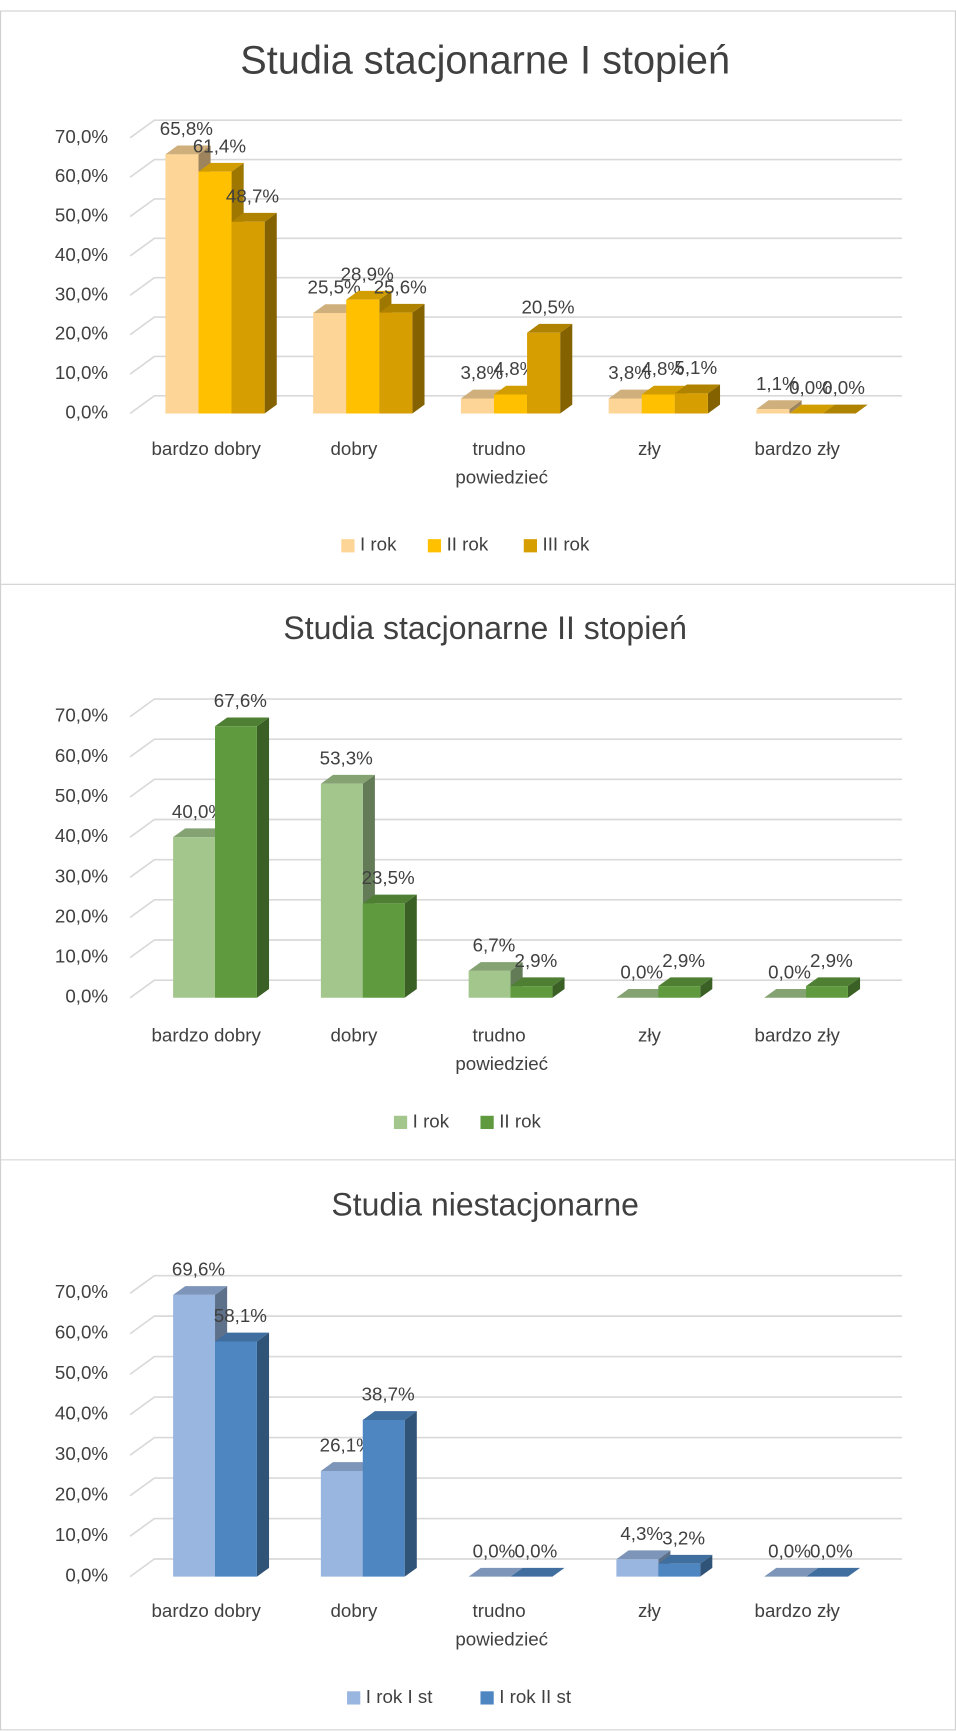 This screenshot has height=1731, width=956. I want to click on value-label: 61,4%, so click(219, 145).